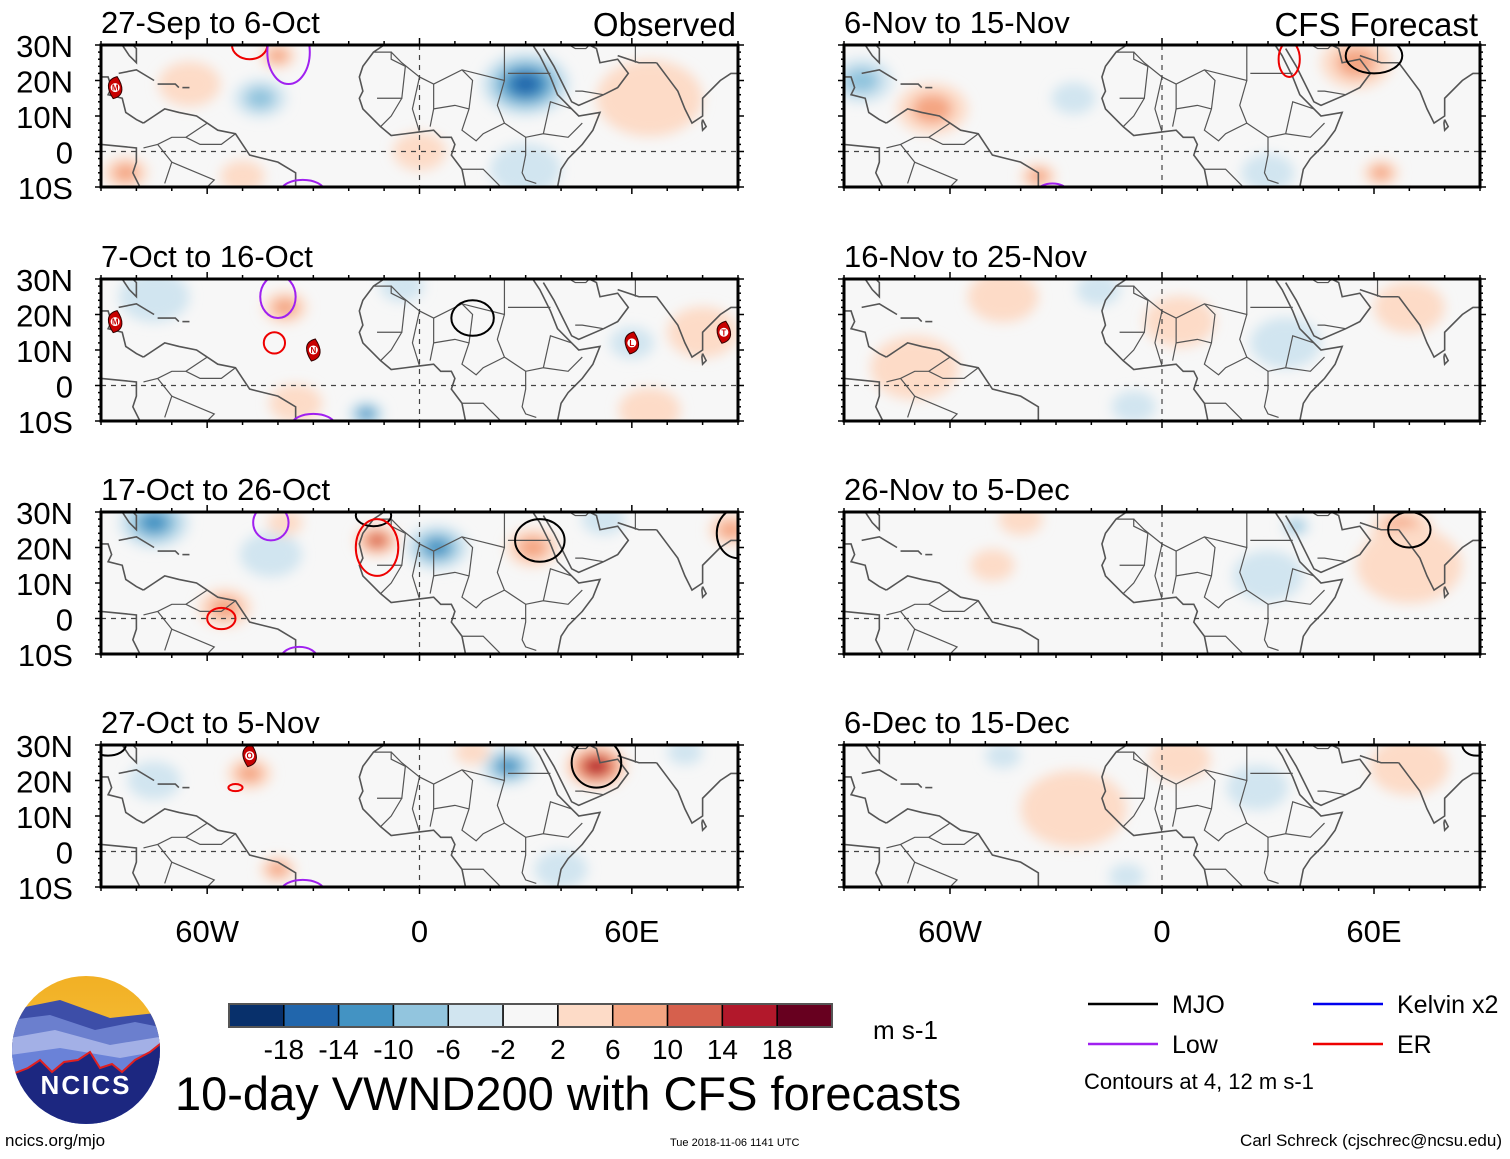 This screenshot has height=1159, width=1510. I want to click on cfs-forecast-label: CFS Forecast, so click(1376, 24).